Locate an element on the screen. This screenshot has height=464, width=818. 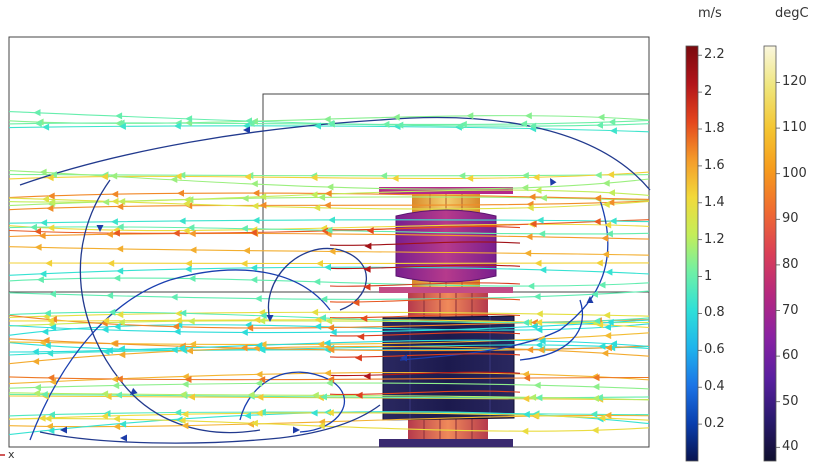
temperature-unit-label: degC is located at coordinates (792, 13).